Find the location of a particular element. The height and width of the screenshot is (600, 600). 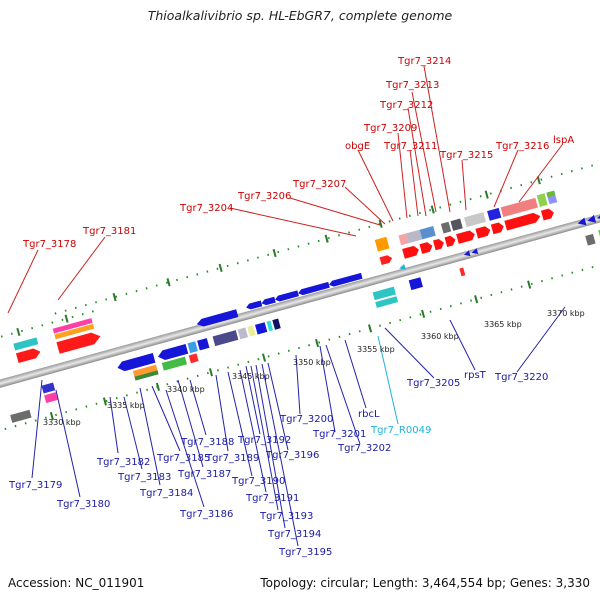

gene-label: Tgr7_3207 is located at coordinates (319, 184).